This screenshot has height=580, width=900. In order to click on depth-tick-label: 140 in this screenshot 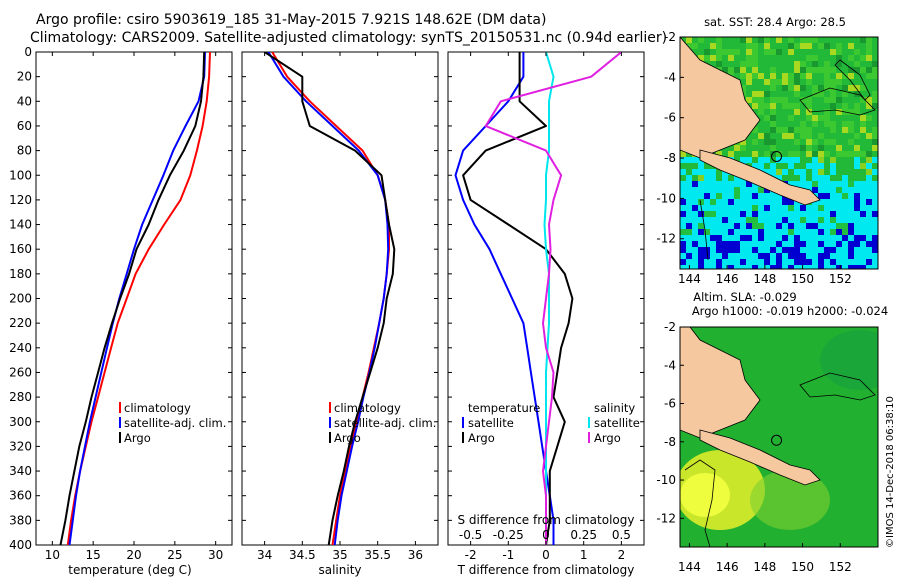, I will do `click(20, 225)`.